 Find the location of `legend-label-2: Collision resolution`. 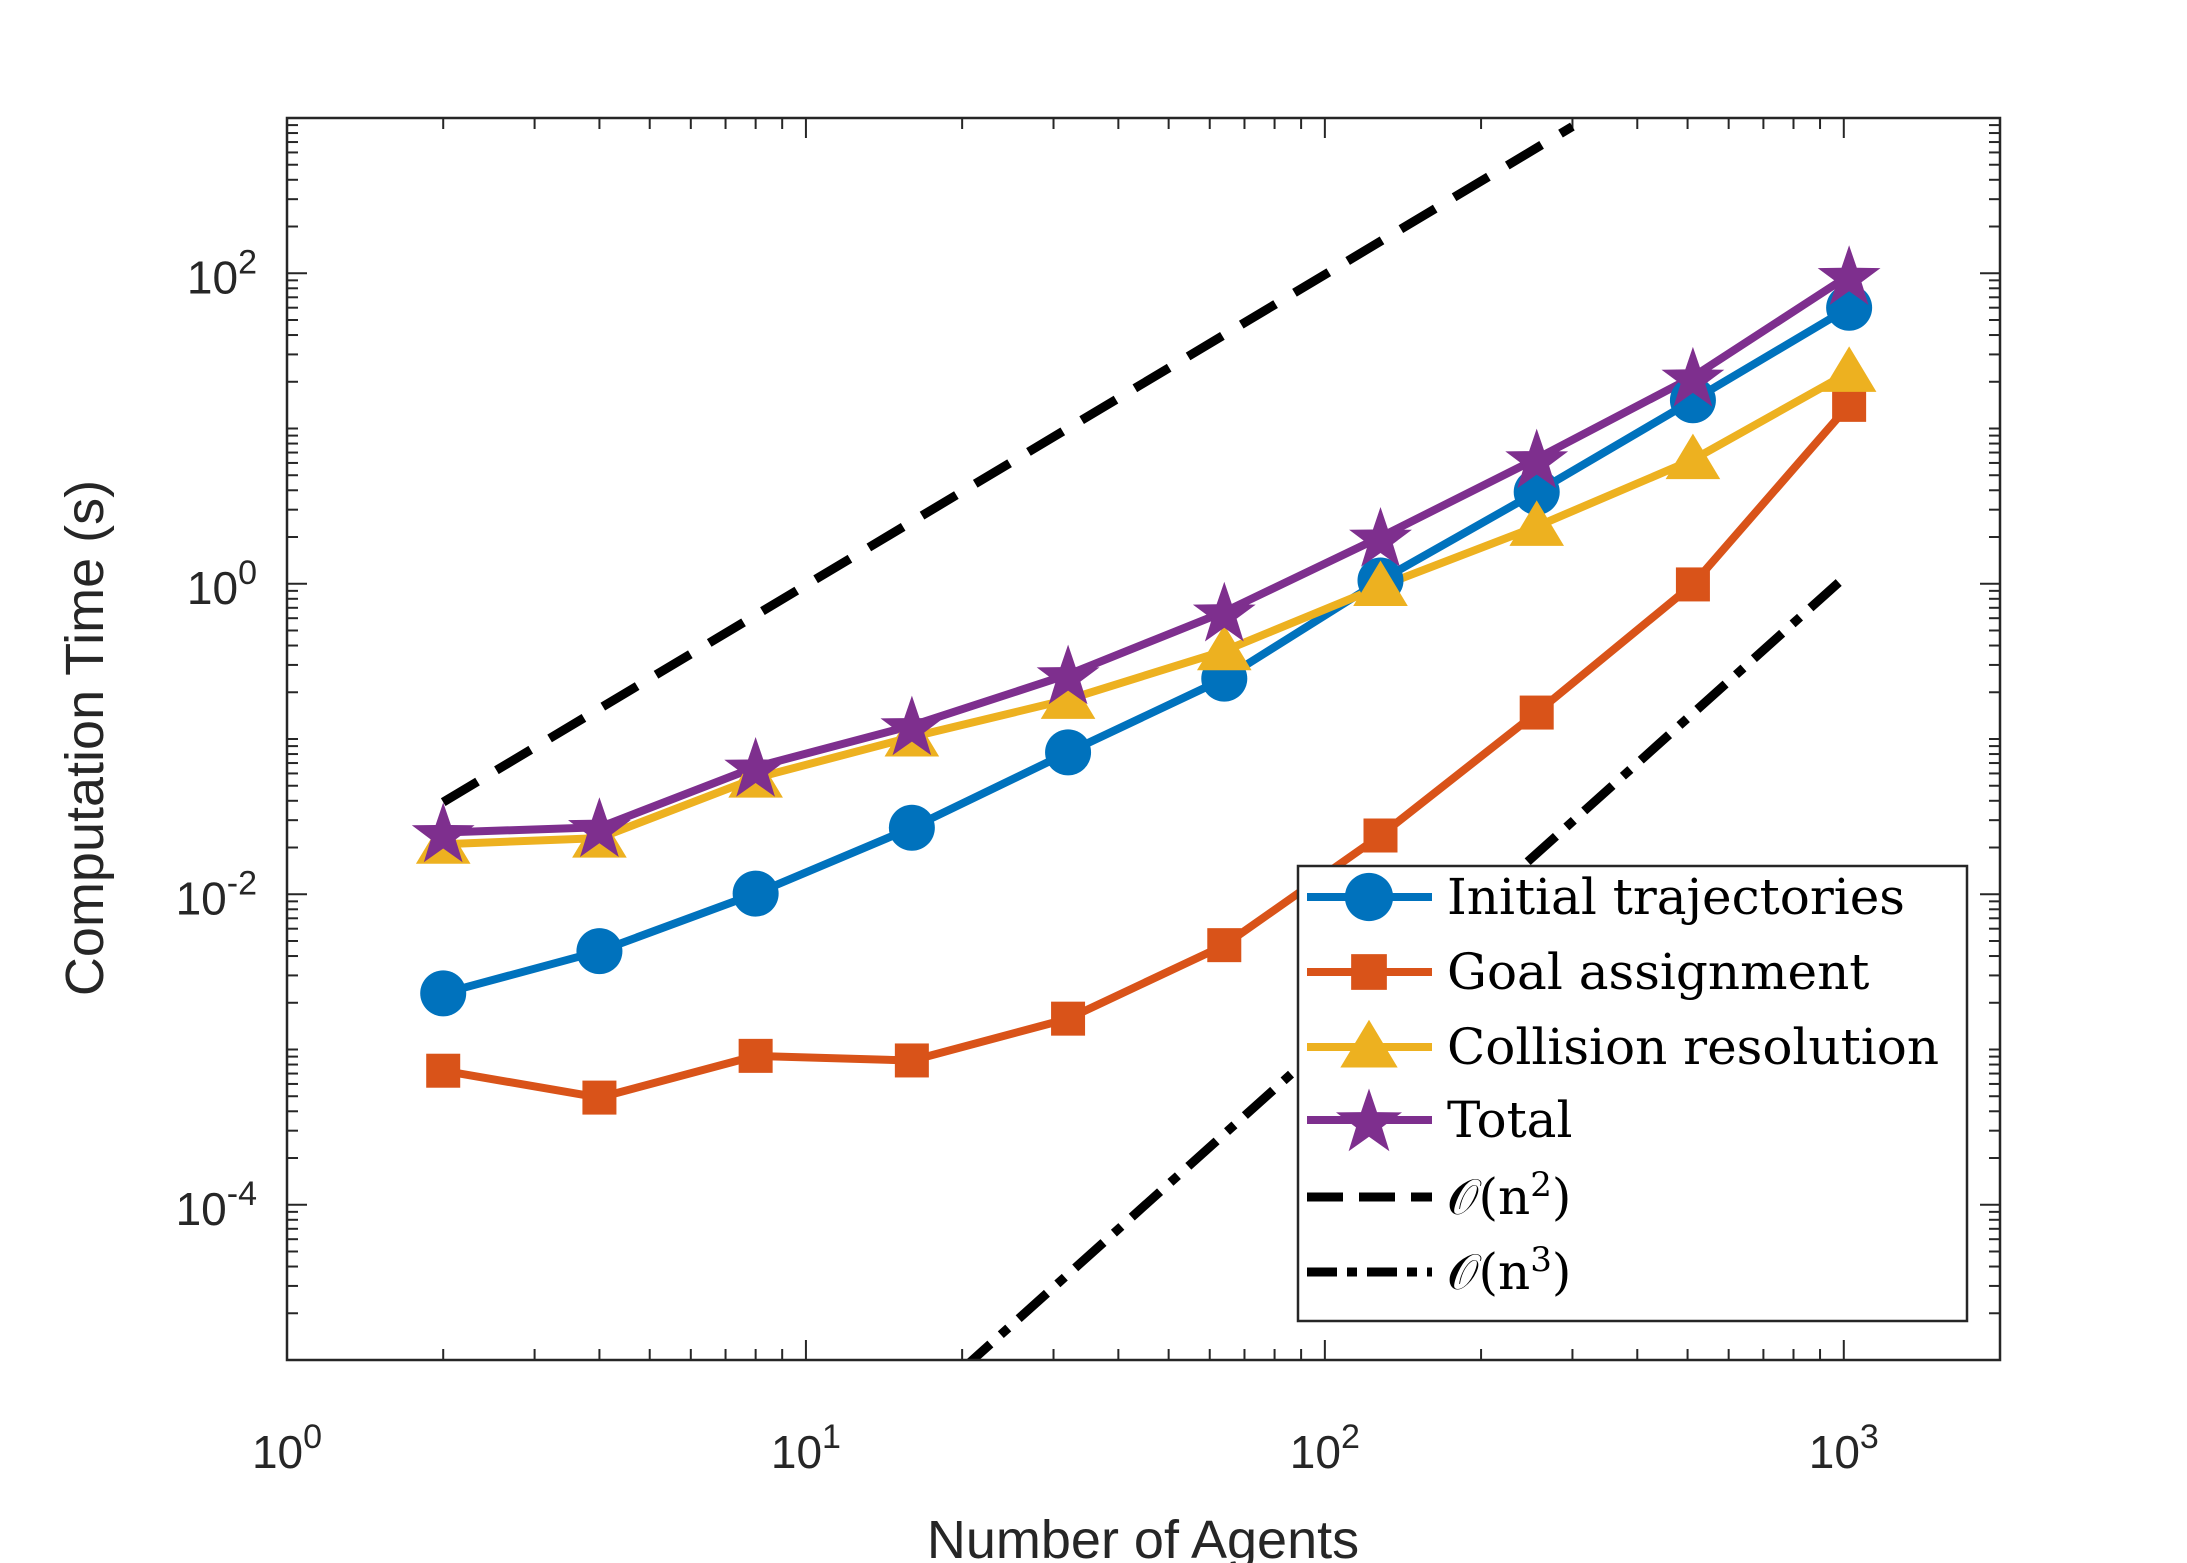

legend-label-2: Collision resolution is located at coordinates (1693, 1047).